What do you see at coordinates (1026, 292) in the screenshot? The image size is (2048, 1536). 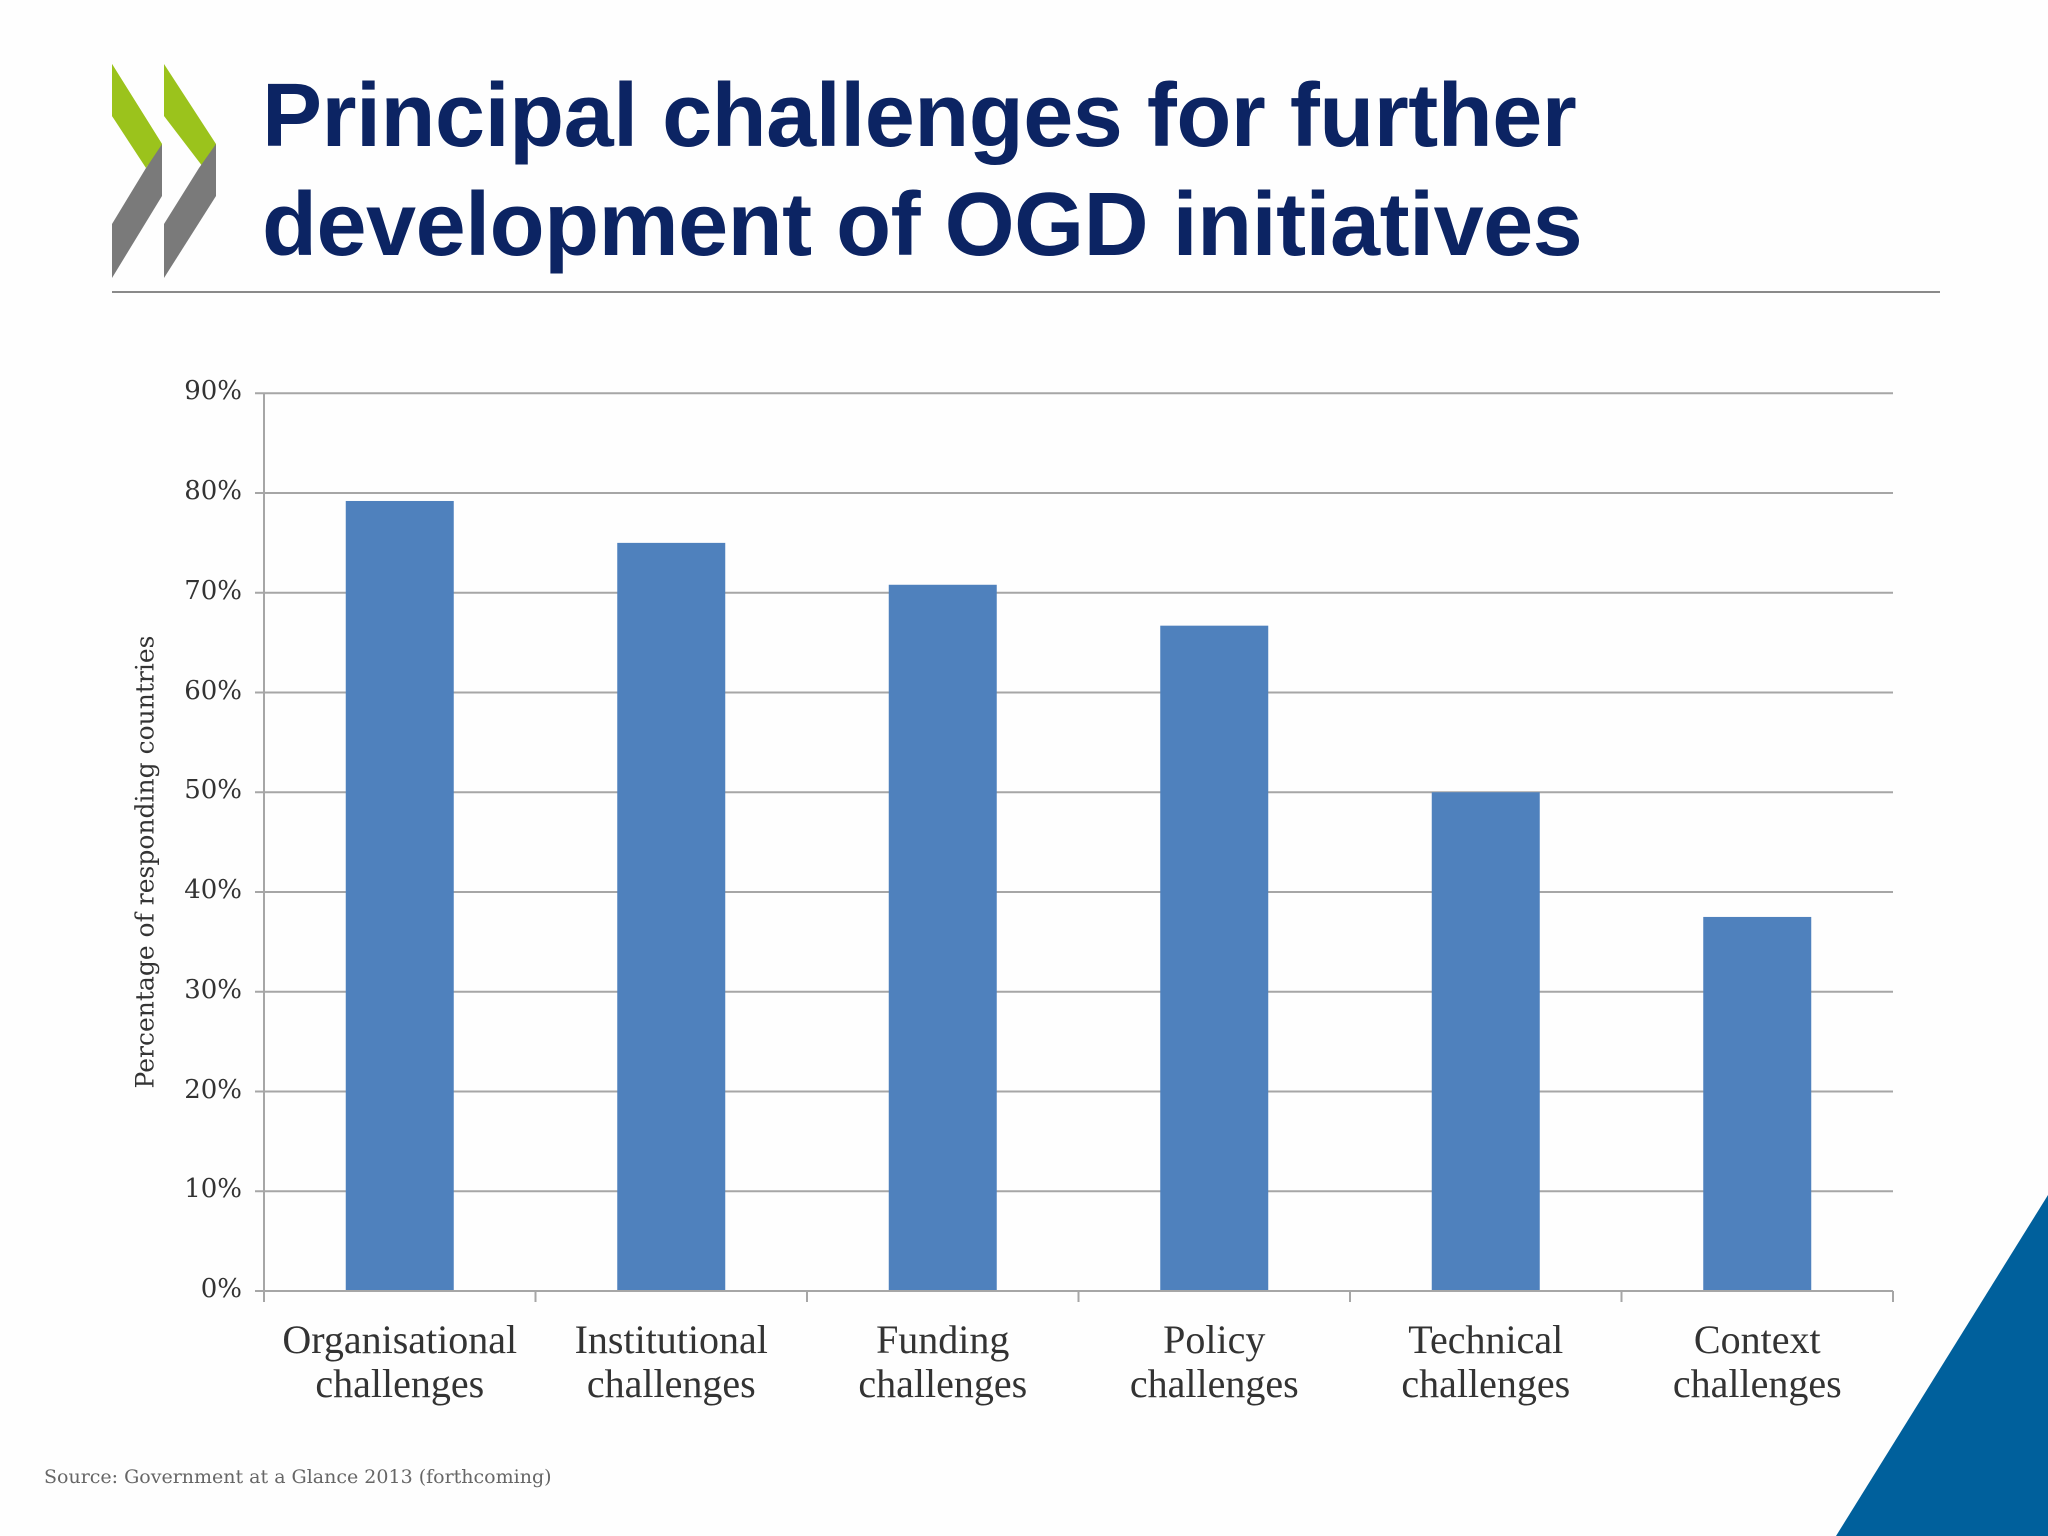 I see `title-divider` at bounding box center [1026, 292].